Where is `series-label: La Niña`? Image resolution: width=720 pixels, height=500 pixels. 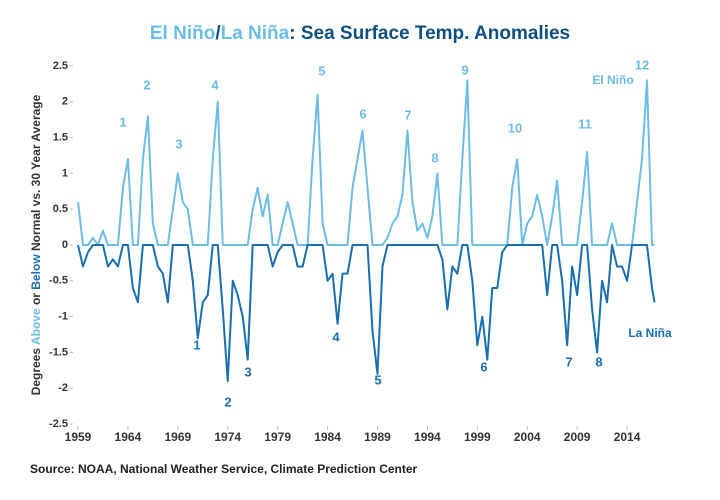
series-label: La Niña is located at coordinates (650, 333).